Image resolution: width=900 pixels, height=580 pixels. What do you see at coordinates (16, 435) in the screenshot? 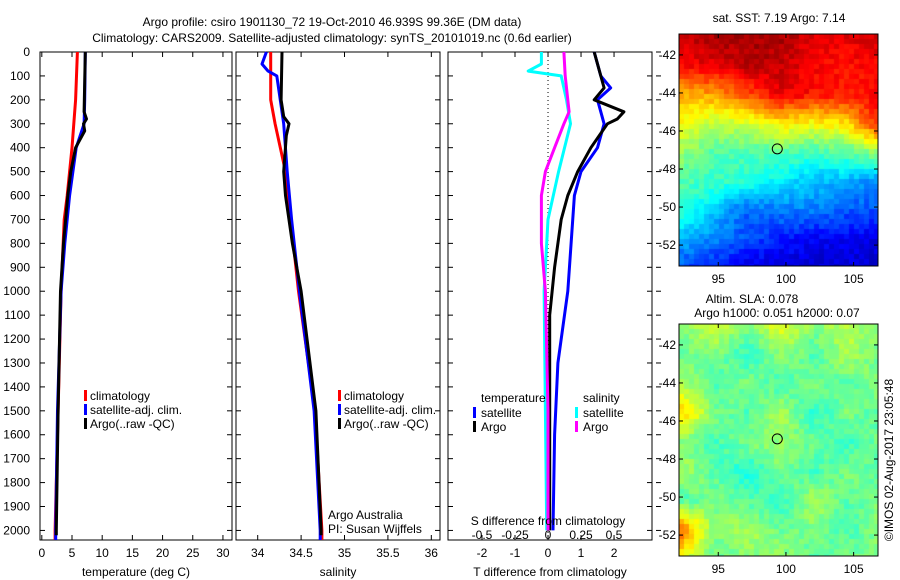
I see `y-tick-label: 1600` at bounding box center [16, 435].